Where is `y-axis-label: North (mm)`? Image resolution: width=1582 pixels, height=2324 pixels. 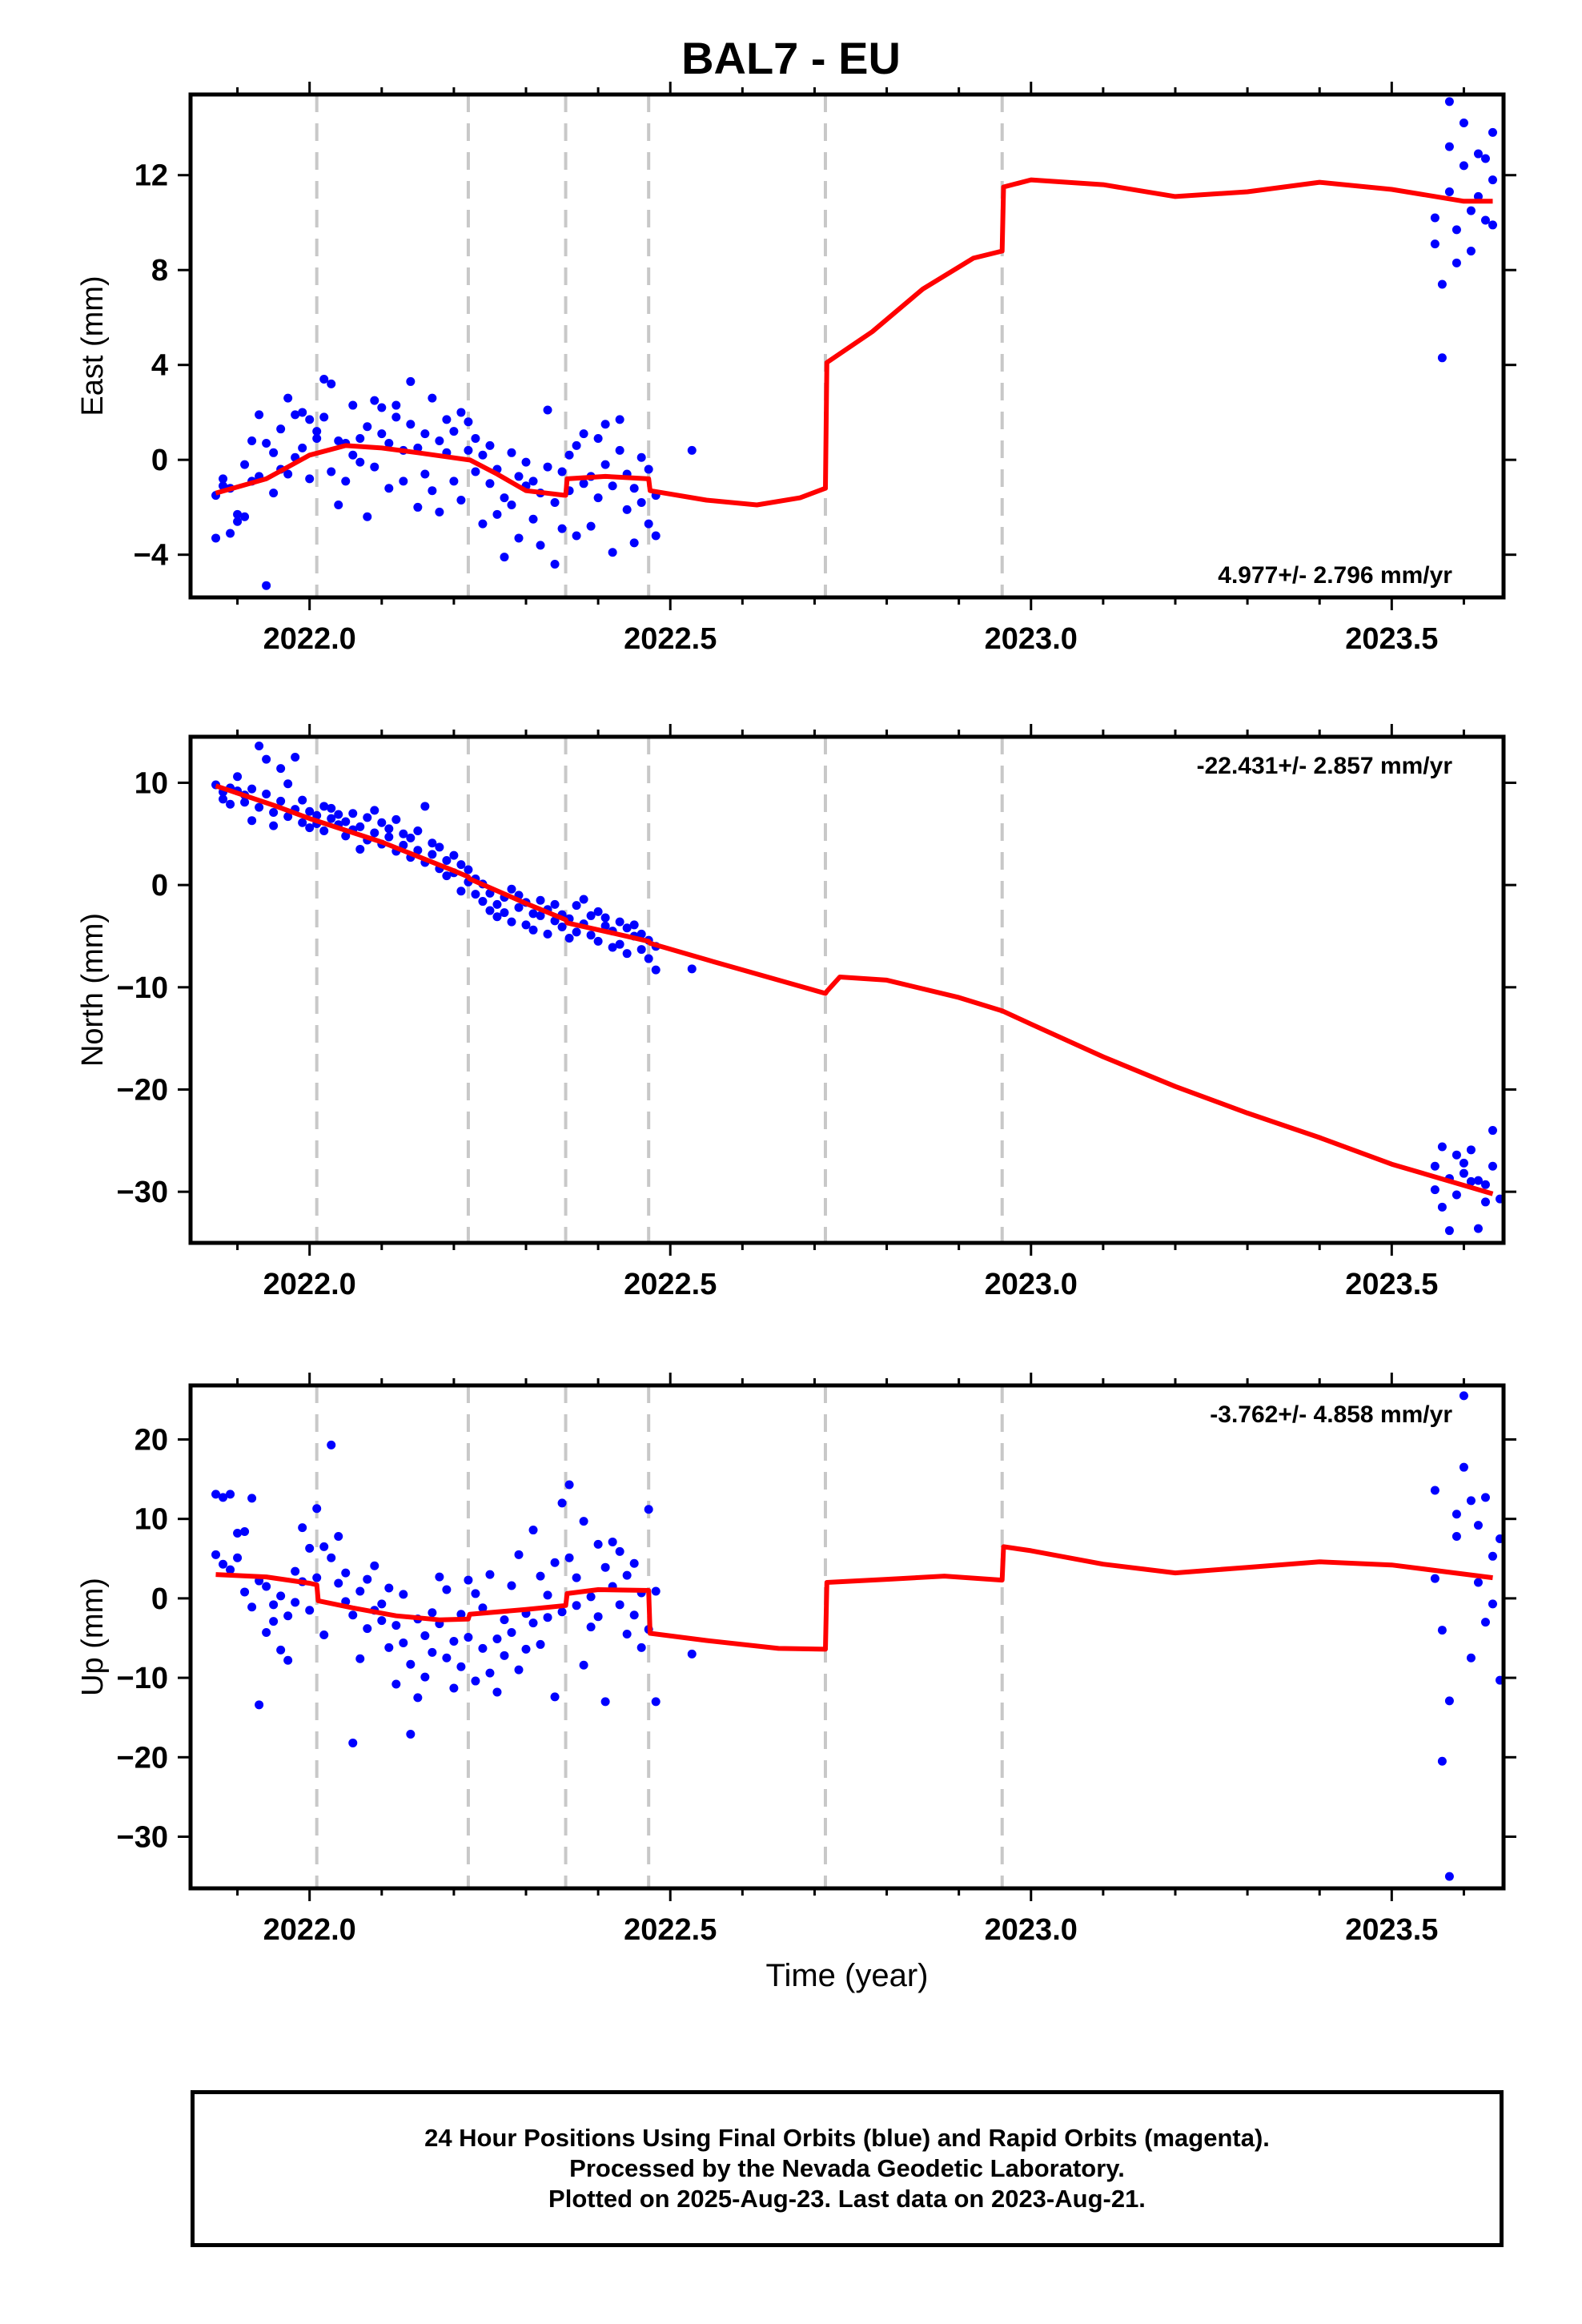
y-axis-label: North (mm) is located at coordinates (93, 990).